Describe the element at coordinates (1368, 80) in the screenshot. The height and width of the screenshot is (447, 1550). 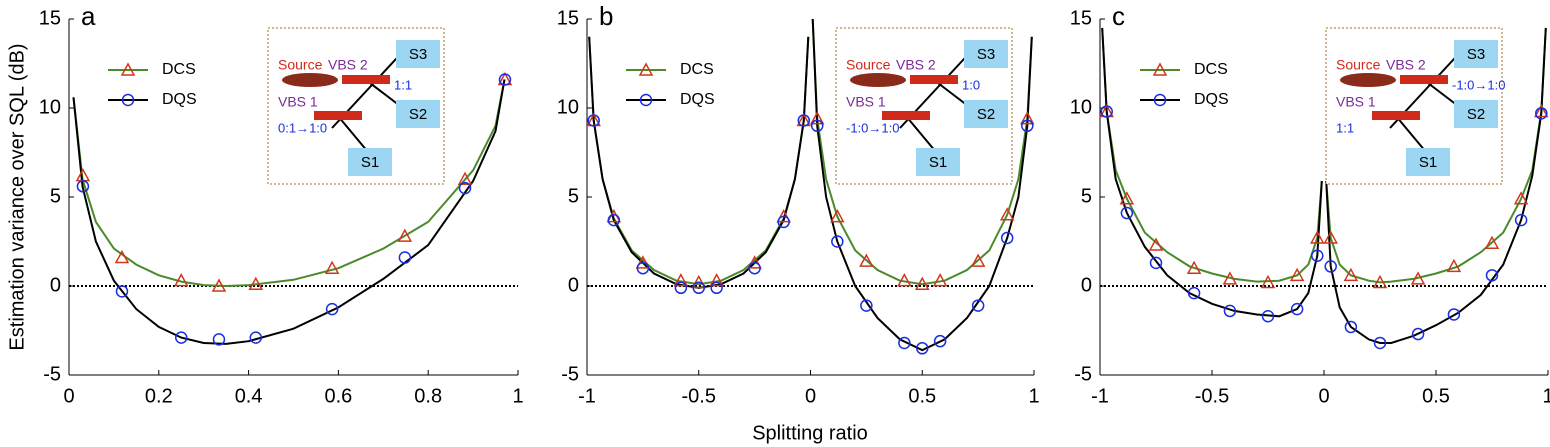
I see `source` at that location.